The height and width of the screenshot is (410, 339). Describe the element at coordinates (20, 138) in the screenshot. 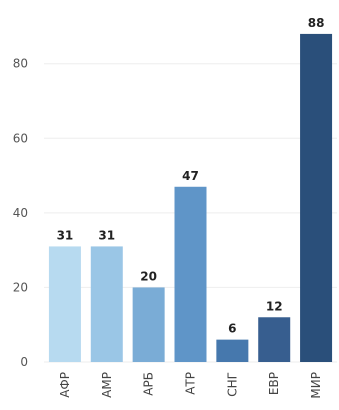

I see `y-tick-label: 60` at that location.